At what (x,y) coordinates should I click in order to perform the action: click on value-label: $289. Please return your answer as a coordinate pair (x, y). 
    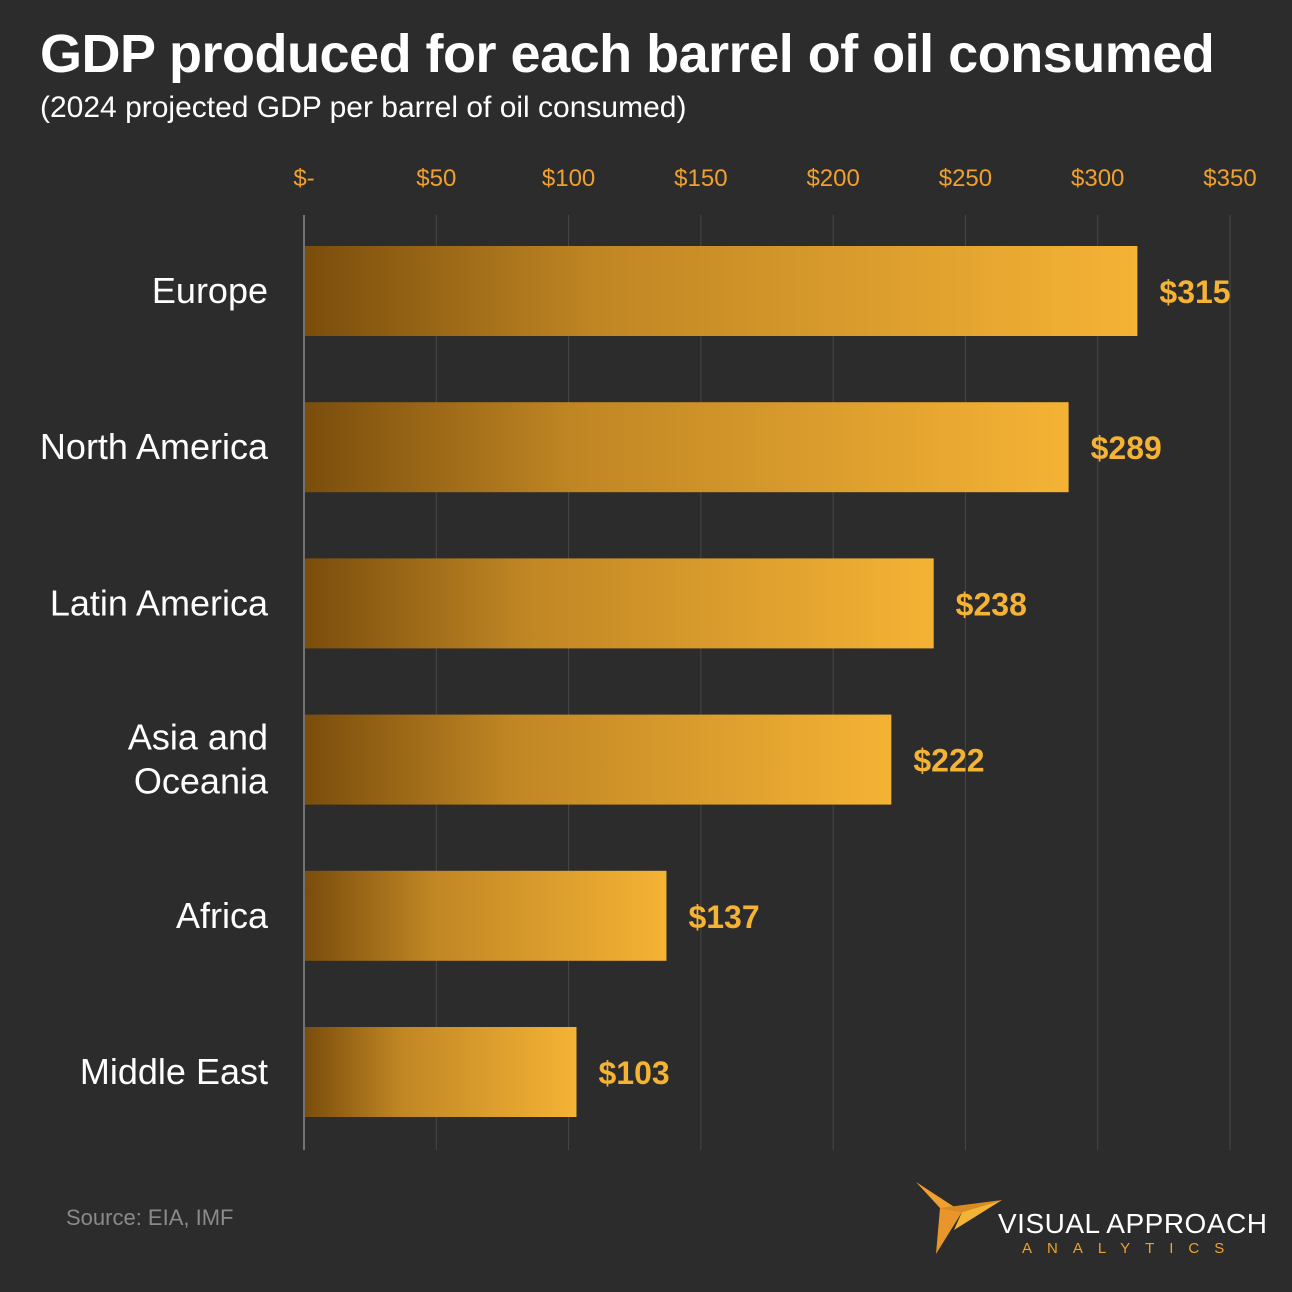
    Looking at the image, I should click on (1126, 448).